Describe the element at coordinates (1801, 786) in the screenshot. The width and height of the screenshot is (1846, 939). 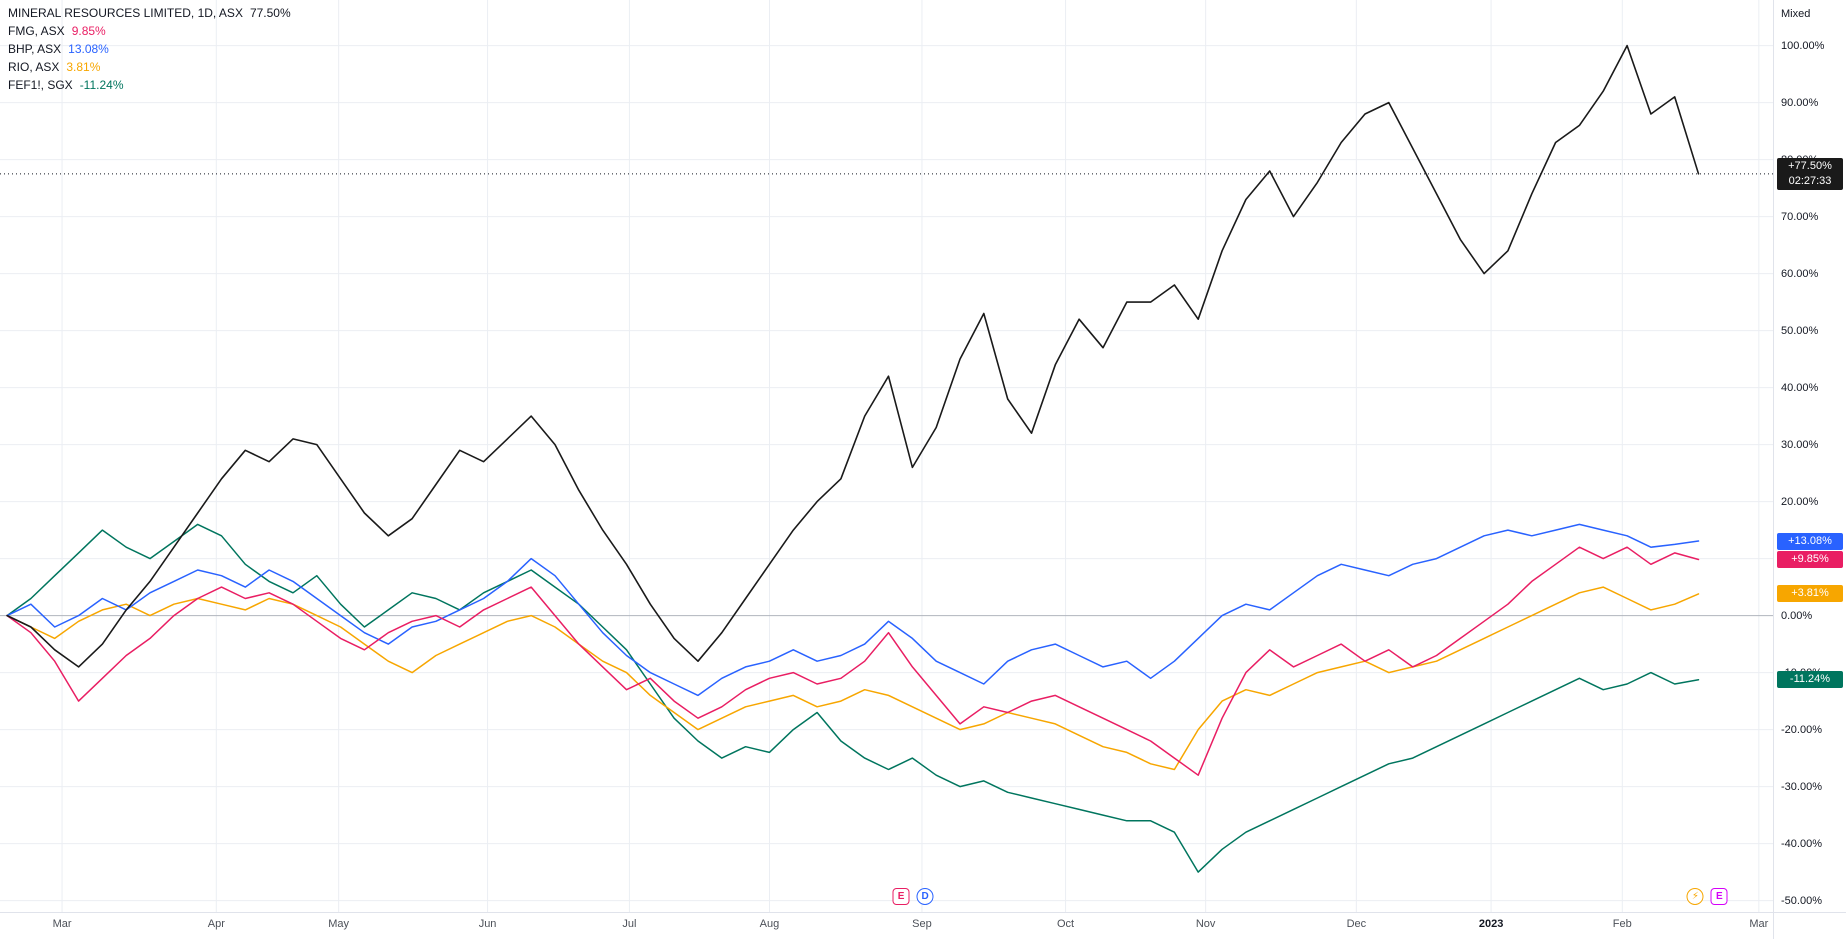
I see `price-axis-label: -30.00%` at that location.